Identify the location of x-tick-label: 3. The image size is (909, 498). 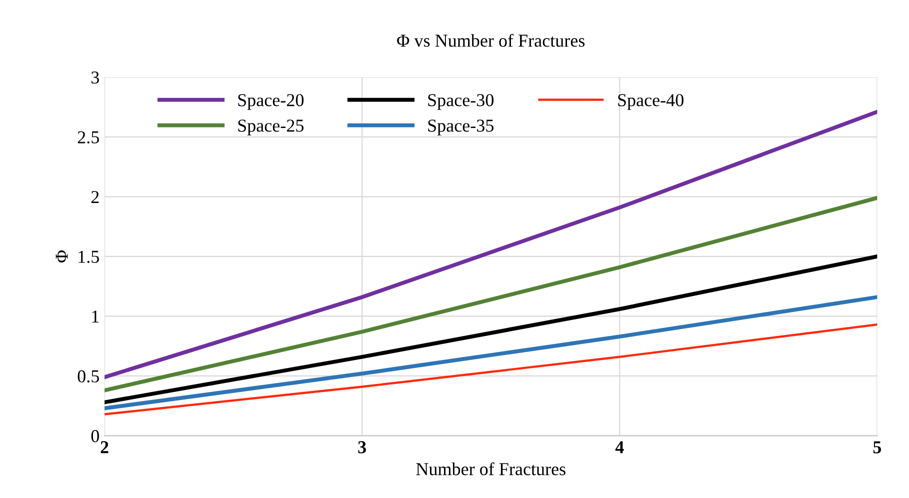
(362, 447).